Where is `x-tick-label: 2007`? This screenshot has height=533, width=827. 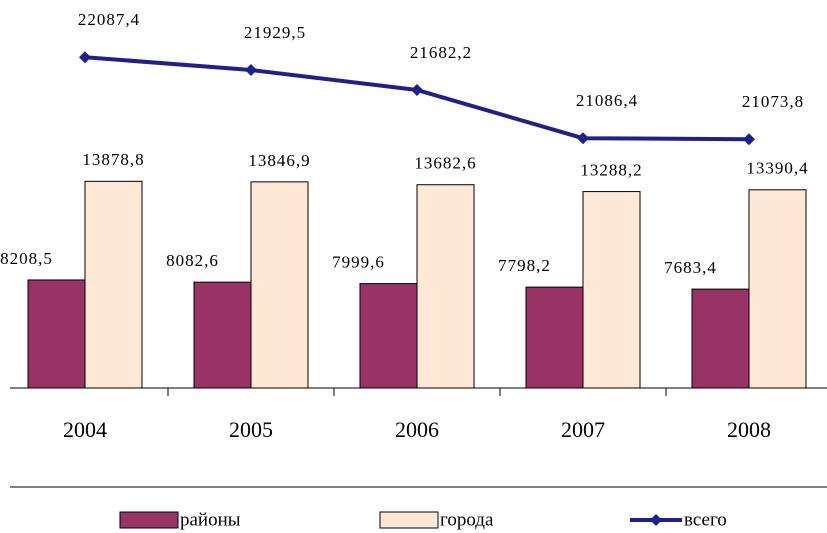 x-tick-label: 2007 is located at coordinates (583, 429).